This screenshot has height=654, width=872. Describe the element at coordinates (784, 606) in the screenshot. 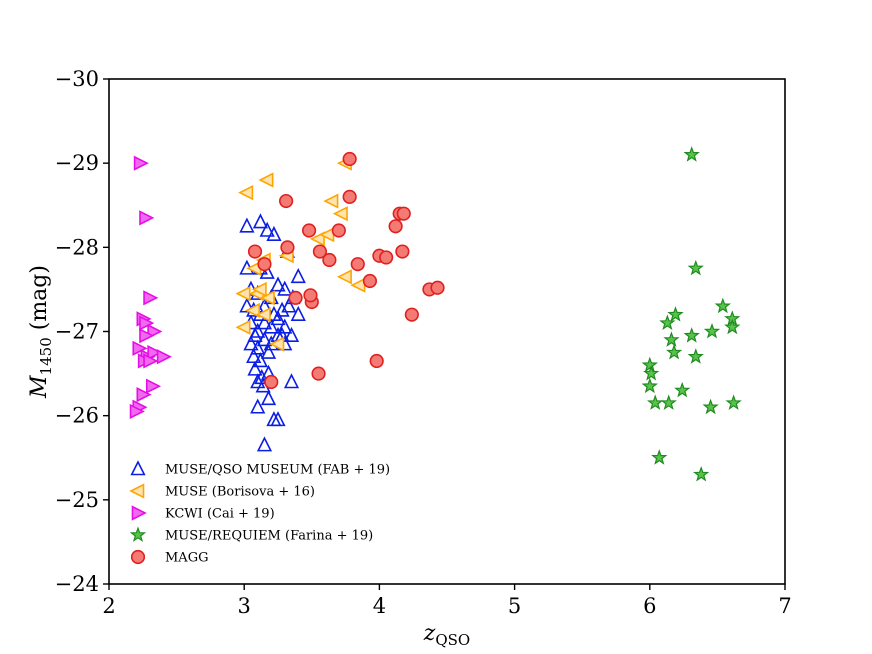

I see `x-tick-label: 7` at that location.